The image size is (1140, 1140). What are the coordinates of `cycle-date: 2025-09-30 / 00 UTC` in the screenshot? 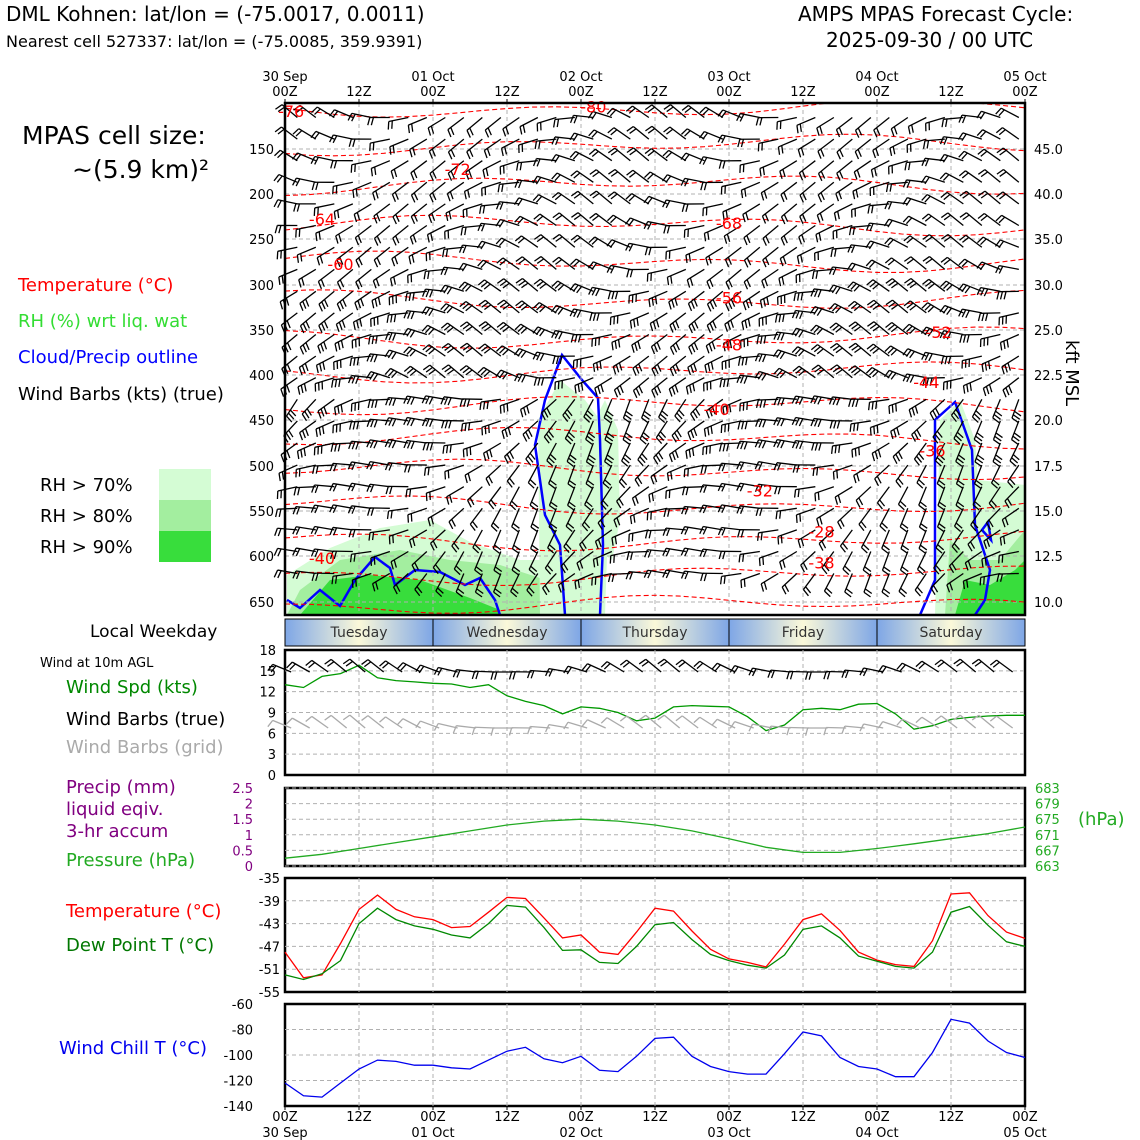 It's located at (930, 40).